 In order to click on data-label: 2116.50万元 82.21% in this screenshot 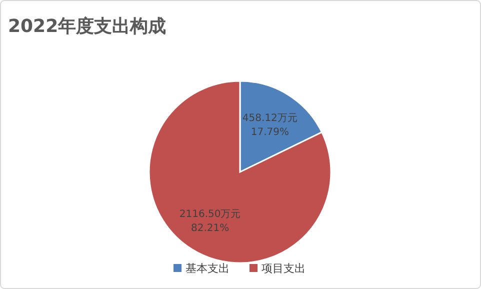, I will do `click(210, 221)`.